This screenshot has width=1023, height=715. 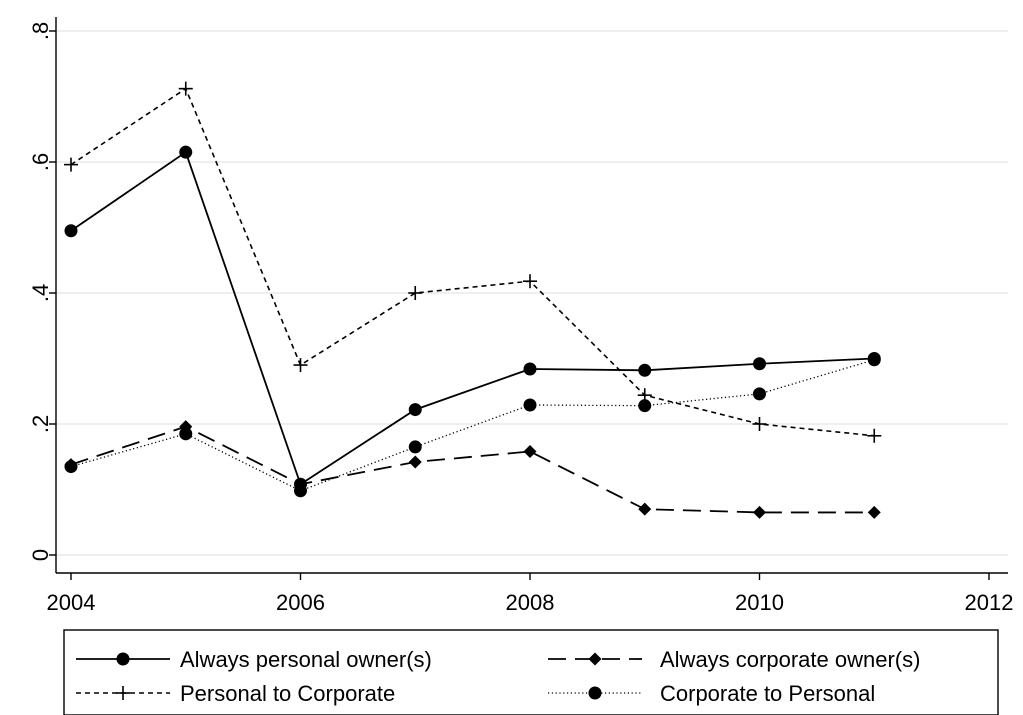 What do you see at coordinates (123, 693) in the screenshot?
I see `legend-marker-personal-to-corporate` at bounding box center [123, 693].